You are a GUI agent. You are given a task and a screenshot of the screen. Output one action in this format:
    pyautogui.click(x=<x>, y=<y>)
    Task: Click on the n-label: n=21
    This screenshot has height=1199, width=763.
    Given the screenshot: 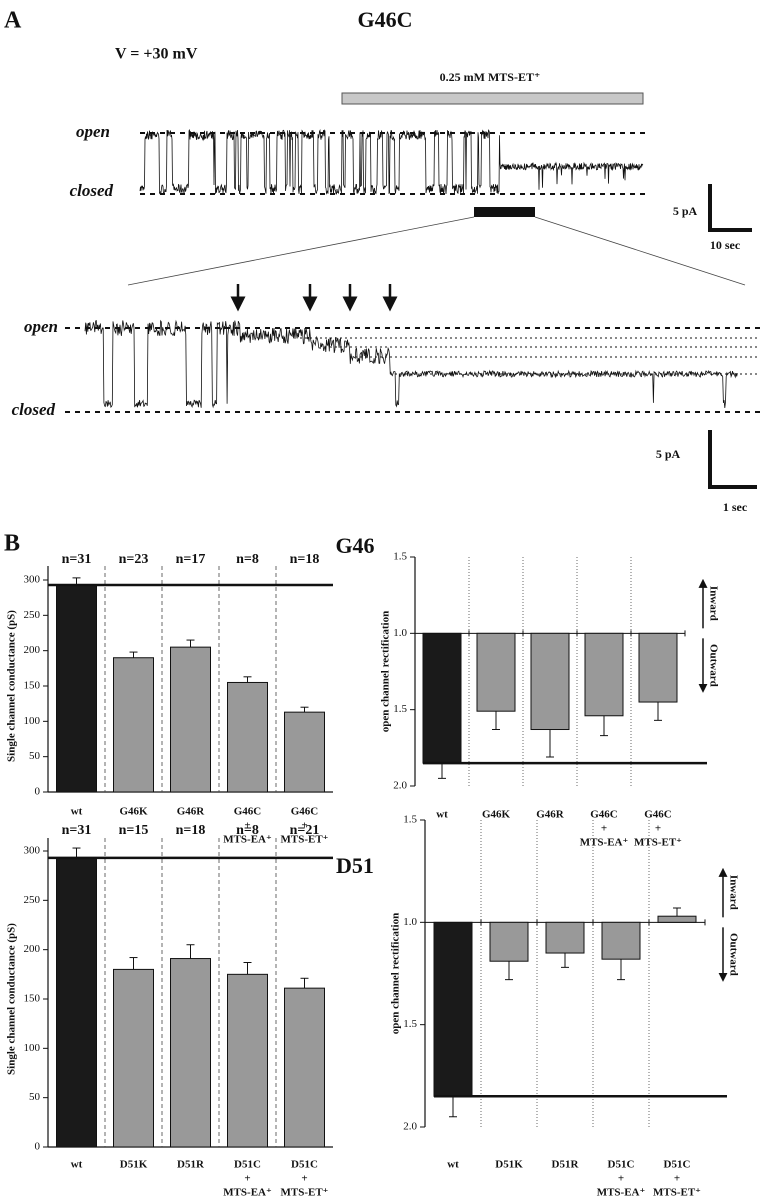 What is the action you would take?
    pyautogui.click(x=305, y=830)
    